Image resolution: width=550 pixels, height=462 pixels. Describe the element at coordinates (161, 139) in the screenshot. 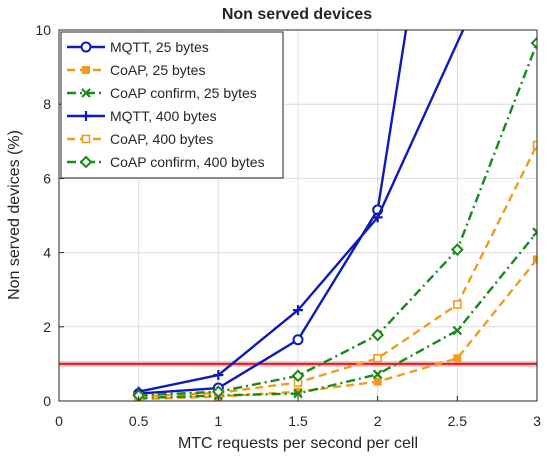

I see `legend-label: CoAP, 400 bytes` at that location.